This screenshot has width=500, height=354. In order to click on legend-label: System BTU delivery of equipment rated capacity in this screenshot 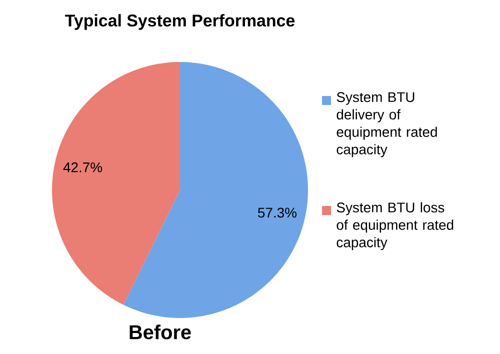, I will do `click(386, 125)`.